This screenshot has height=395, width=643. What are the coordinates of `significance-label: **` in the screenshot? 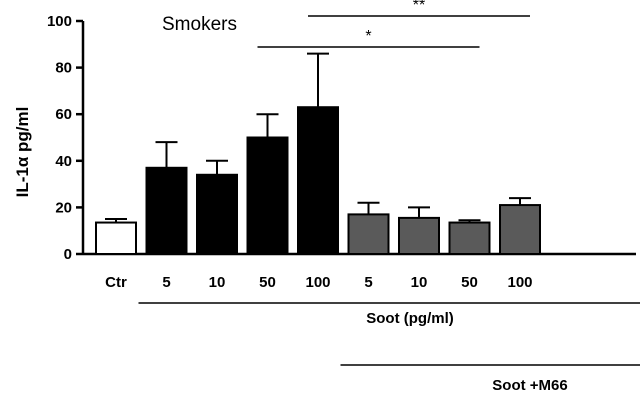 It's located at (419, 7).